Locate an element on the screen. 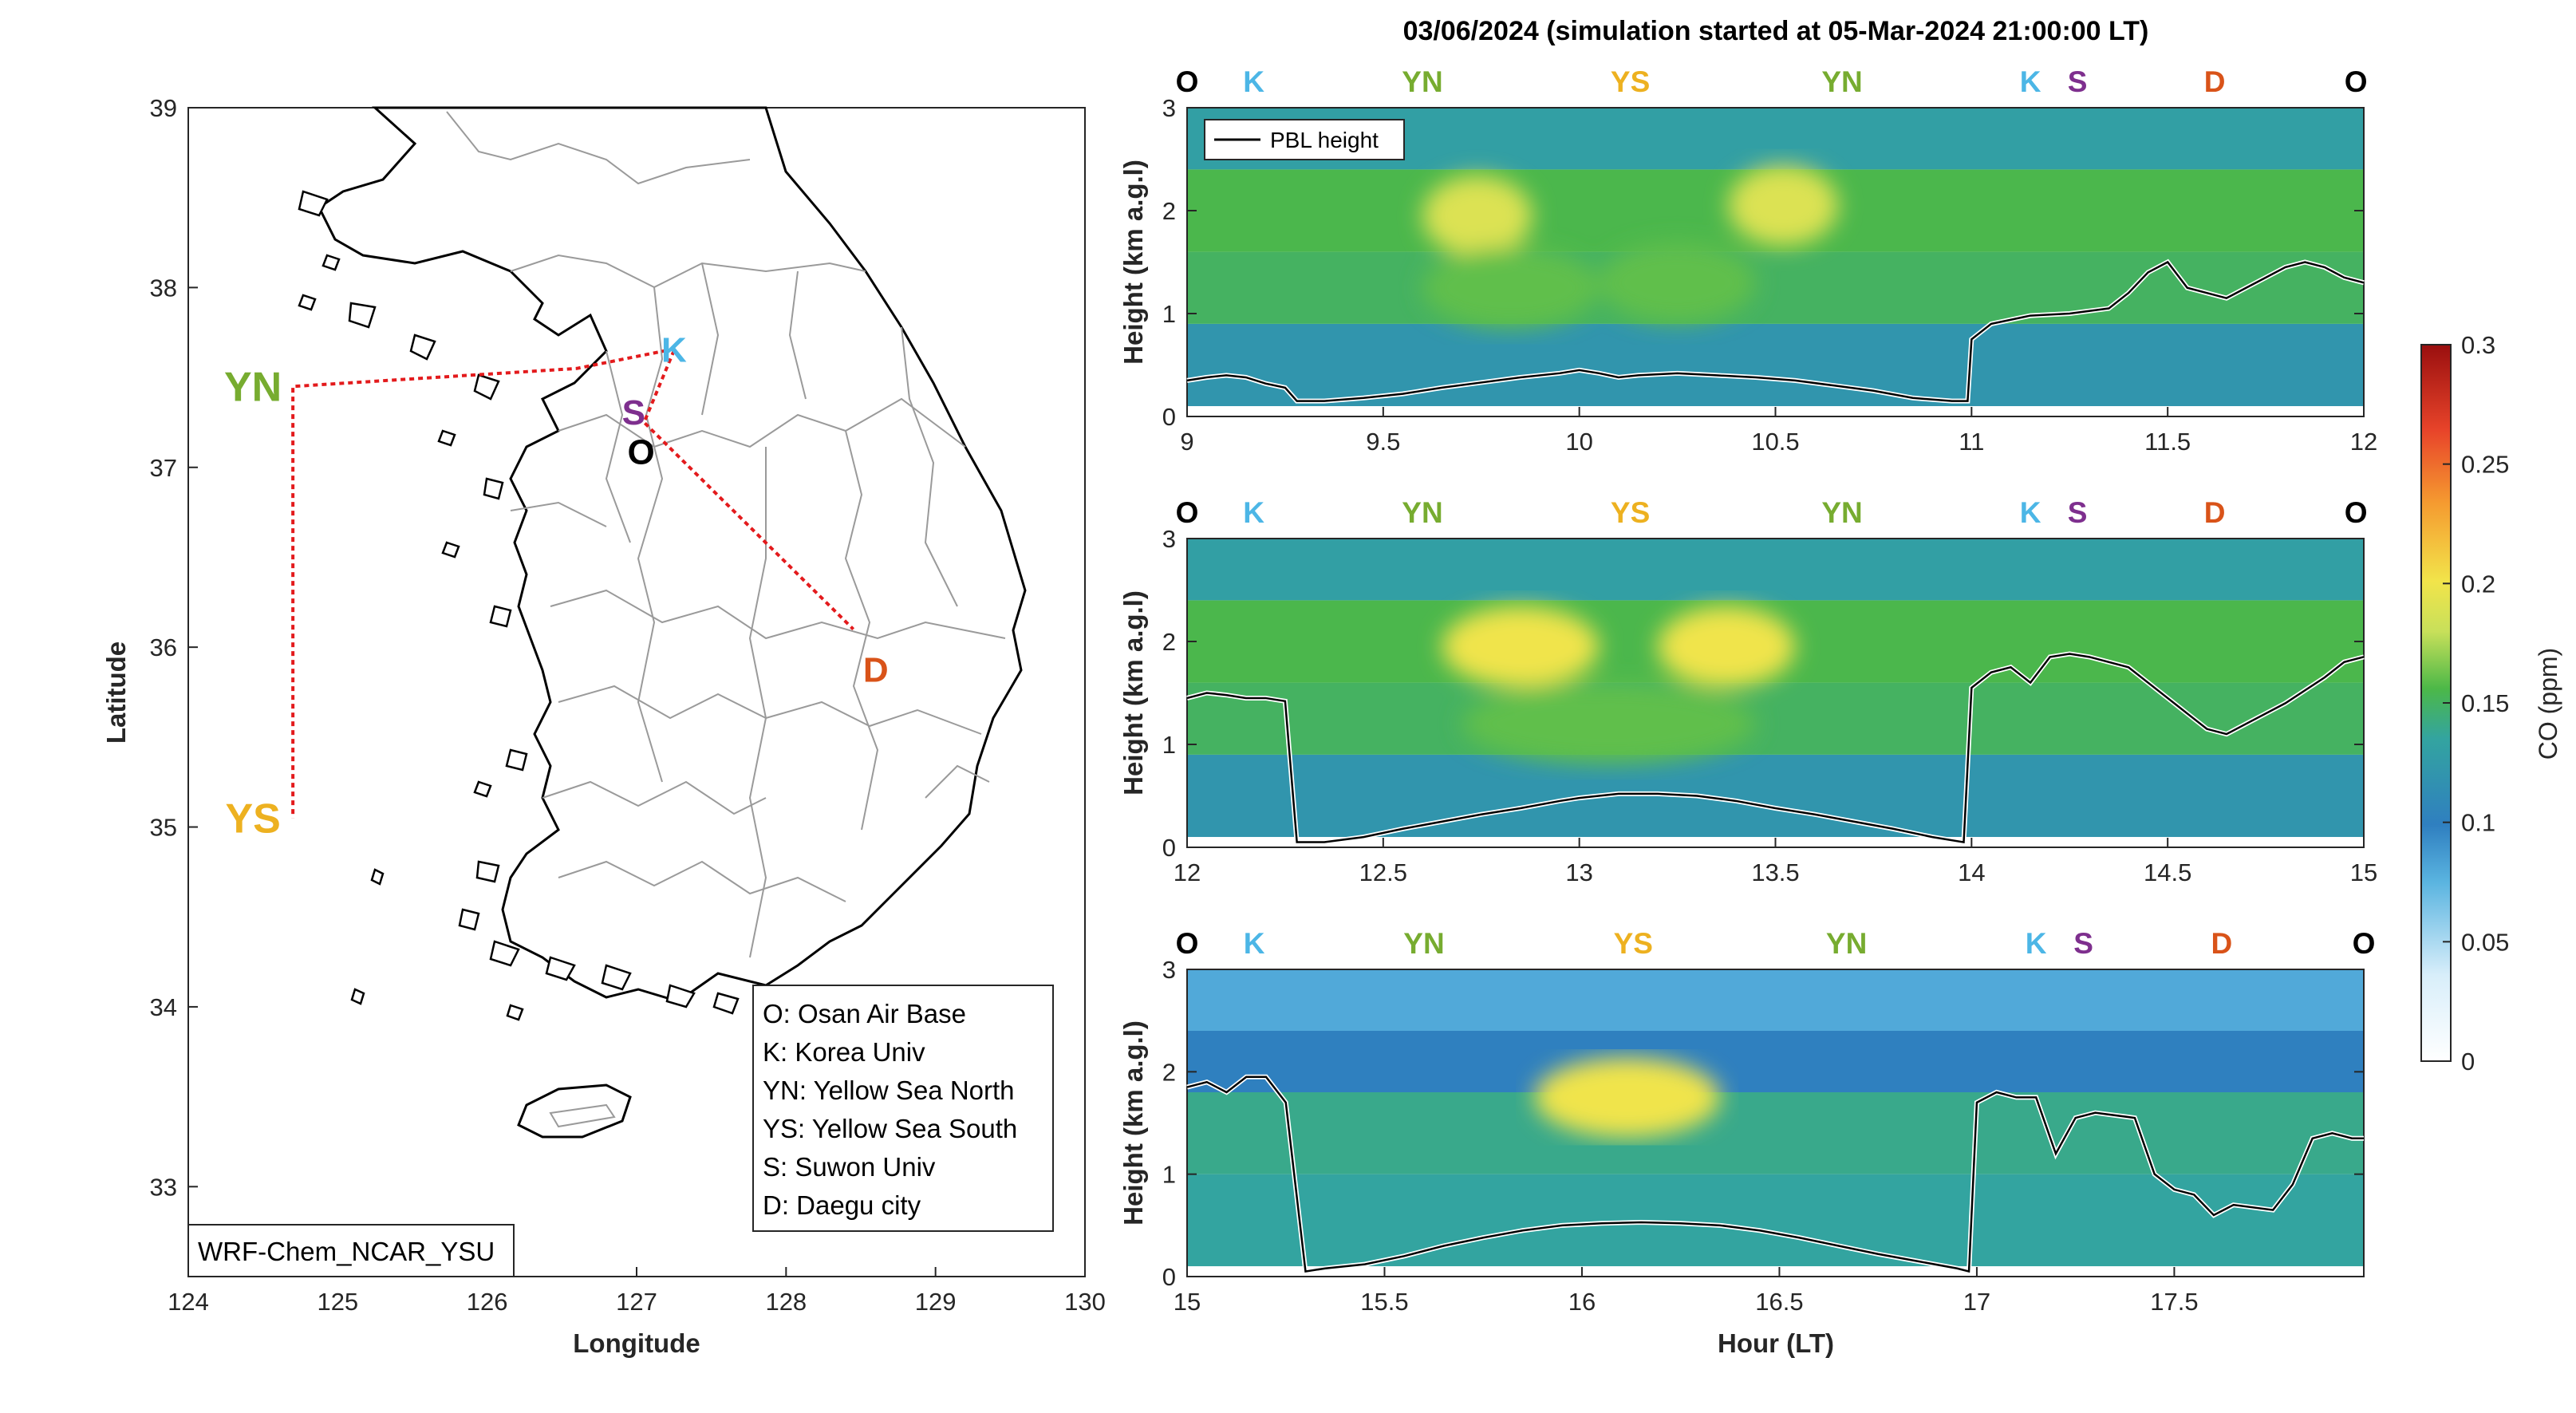  site-legend-item: D: Daegu city is located at coordinates (842, 1205).